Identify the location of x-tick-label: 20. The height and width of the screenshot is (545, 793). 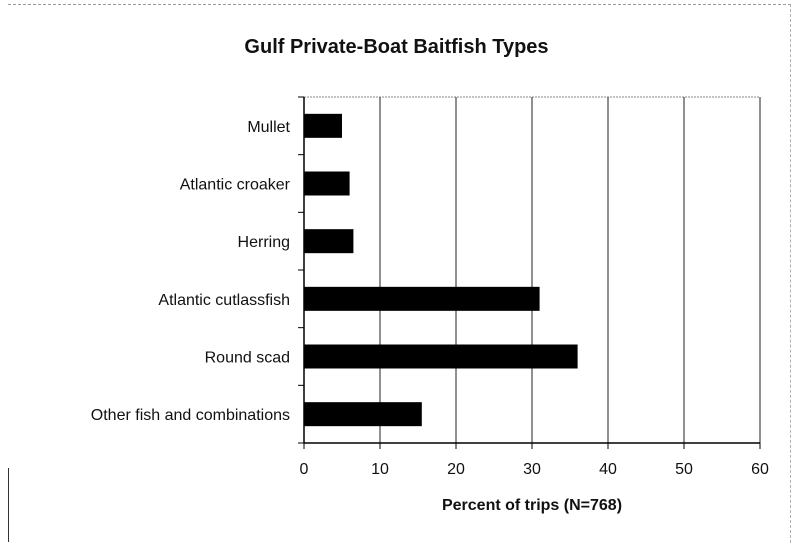
(456, 469).